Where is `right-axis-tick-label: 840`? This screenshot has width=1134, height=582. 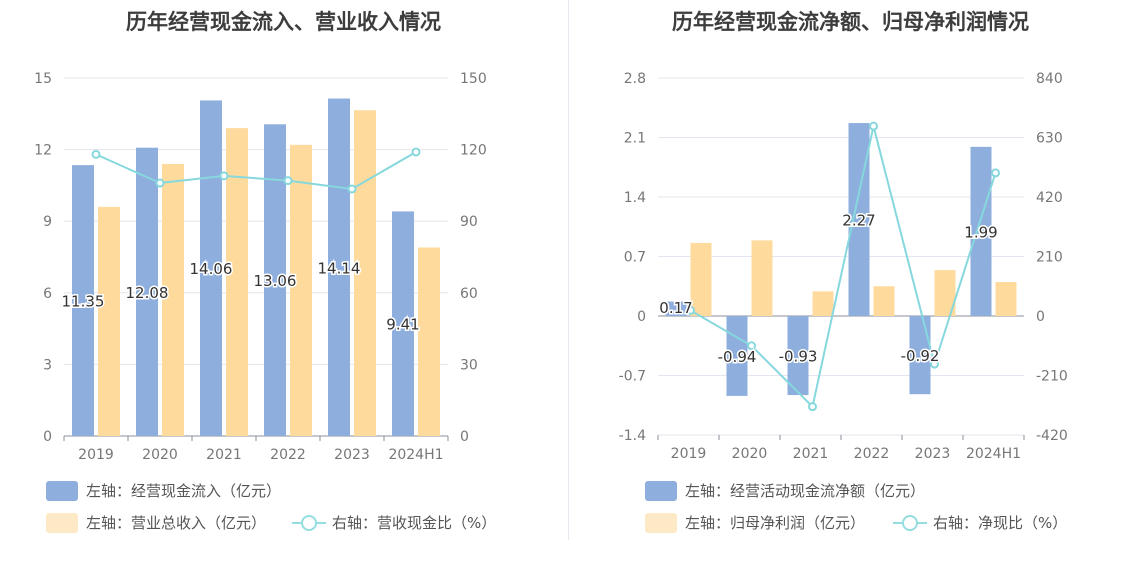 right-axis-tick-label: 840 is located at coordinates (1049, 79).